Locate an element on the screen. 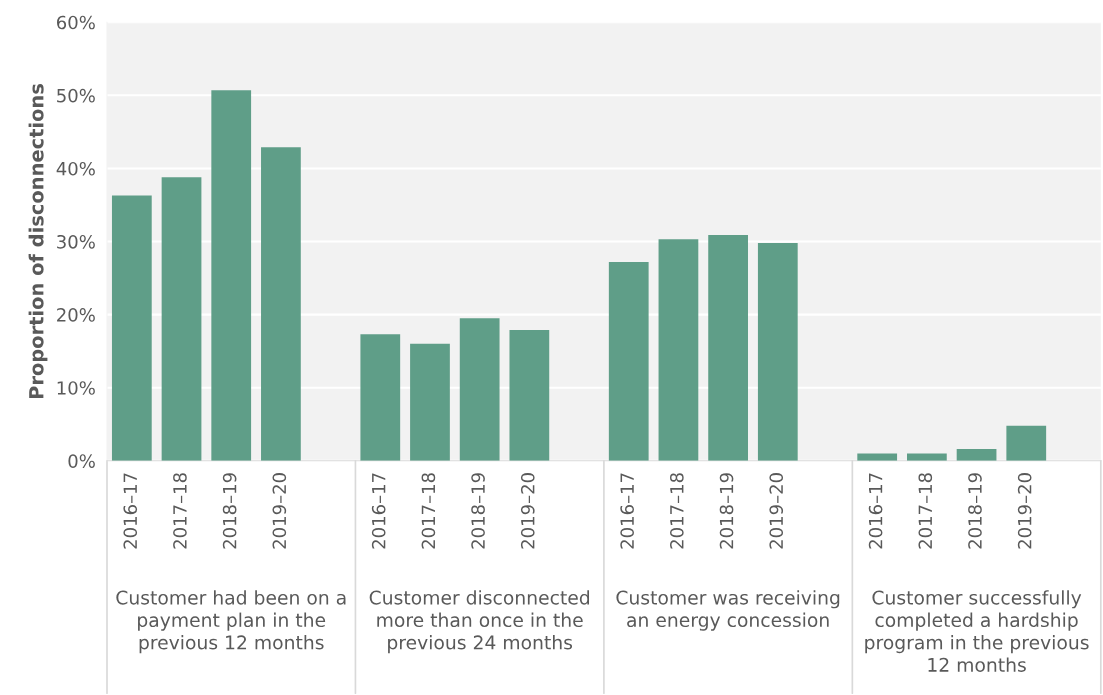 Image resolution: width=1103 pixels, height=695 pixels. y-tick-label: 10% is located at coordinates (76, 388).